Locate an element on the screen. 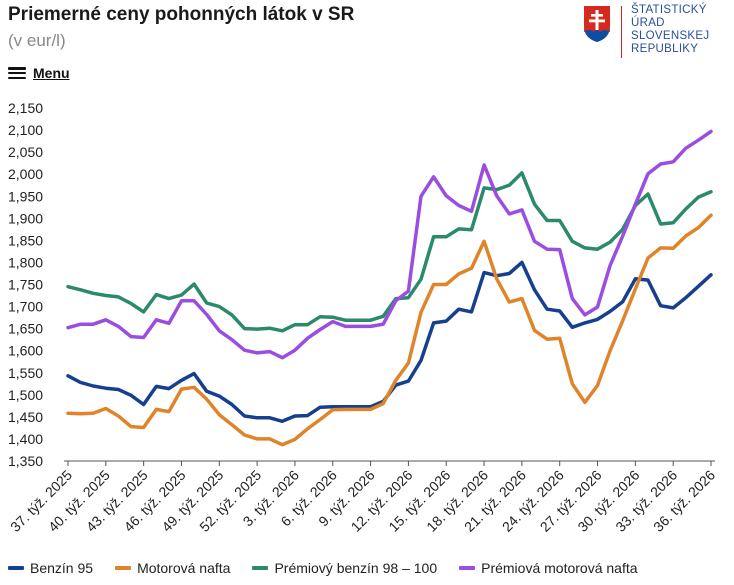 This screenshot has height=585, width=734. chart-subtitle: (v eur/l) is located at coordinates (37, 40).